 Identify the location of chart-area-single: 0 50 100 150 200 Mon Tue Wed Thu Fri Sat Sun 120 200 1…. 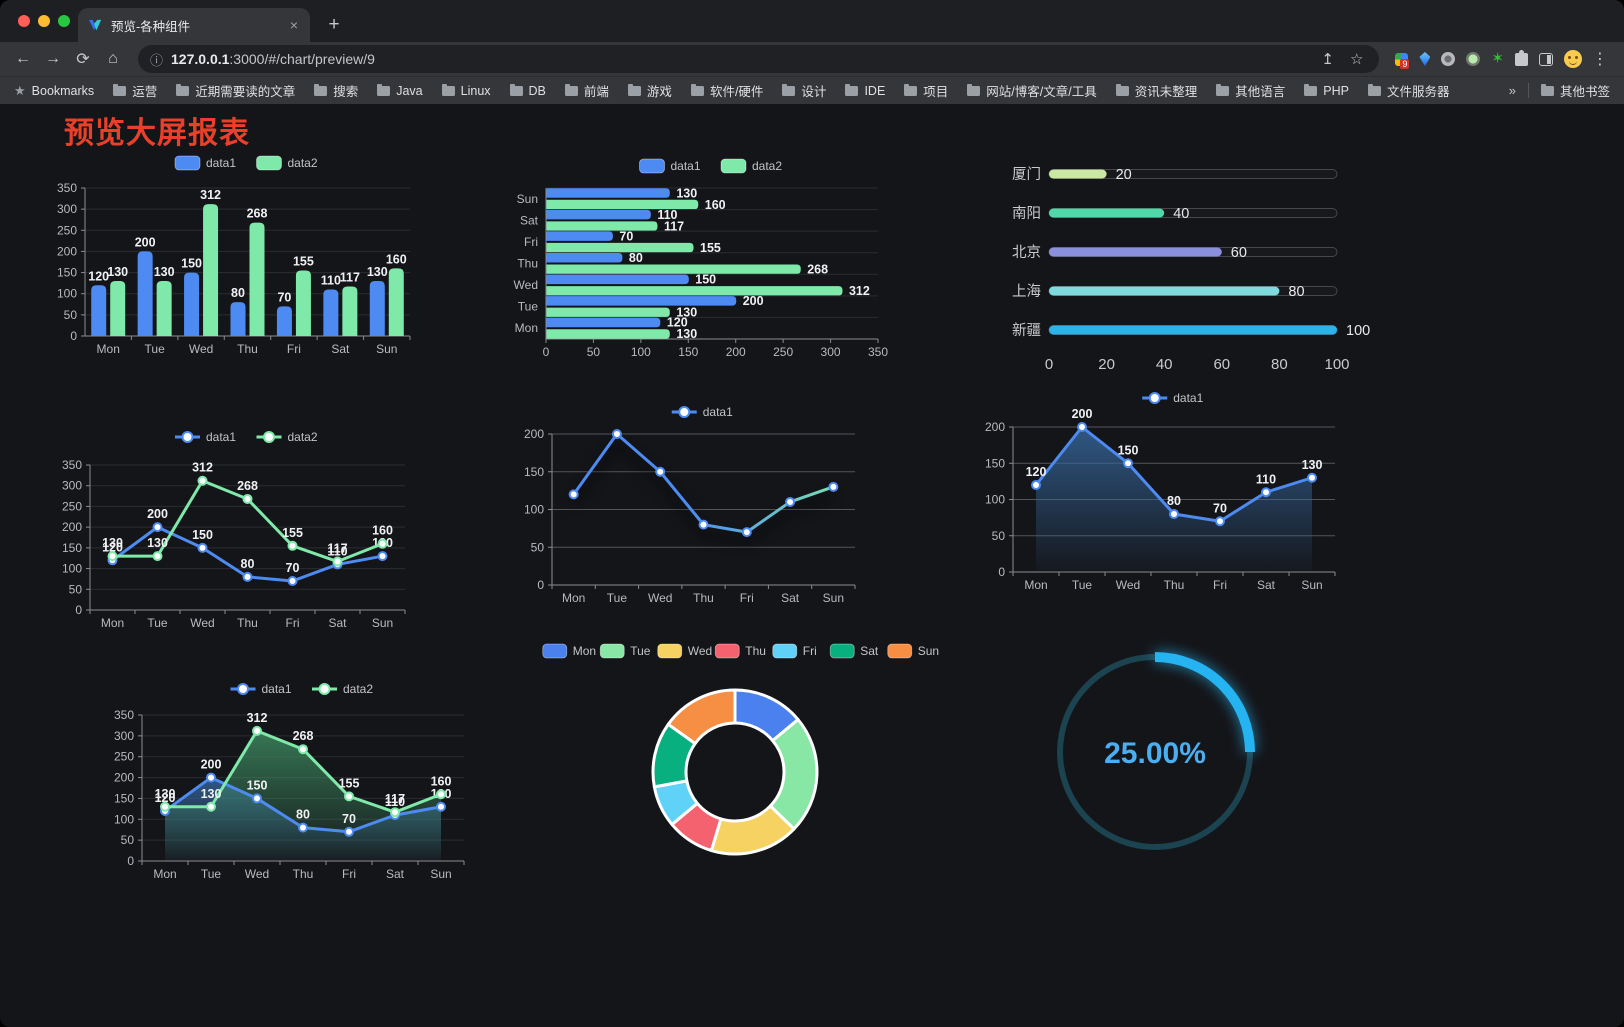
(1161, 494).